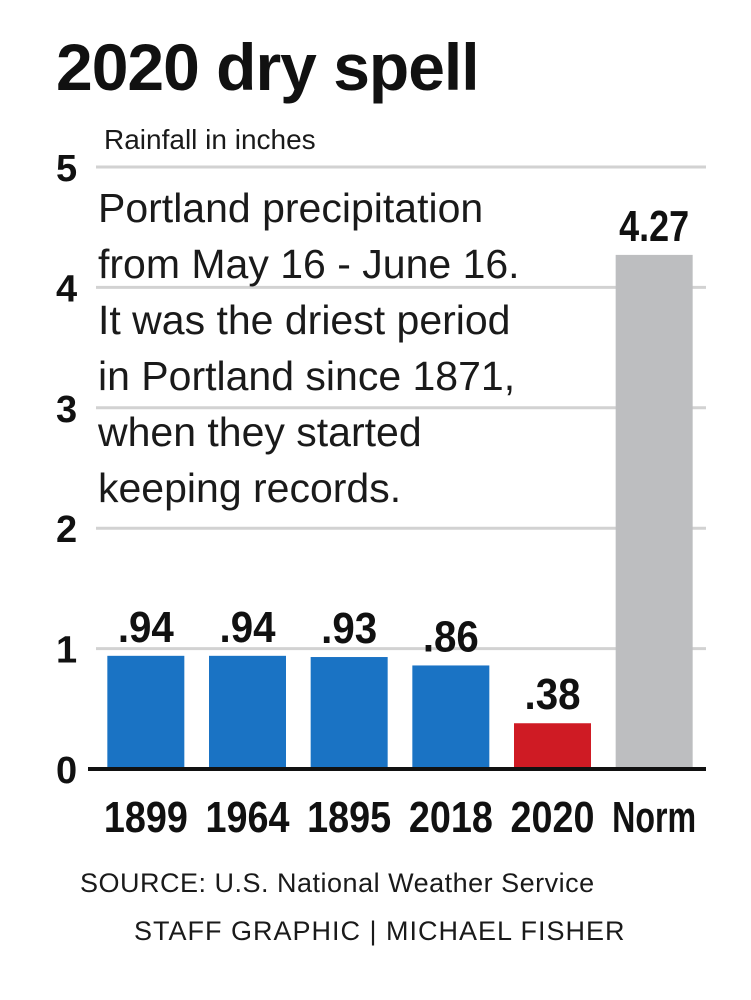  What do you see at coordinates (307, 376) in the screenshot?
I see `annotation-line: in Portland since 1871,` at bounding box center [307, 376].